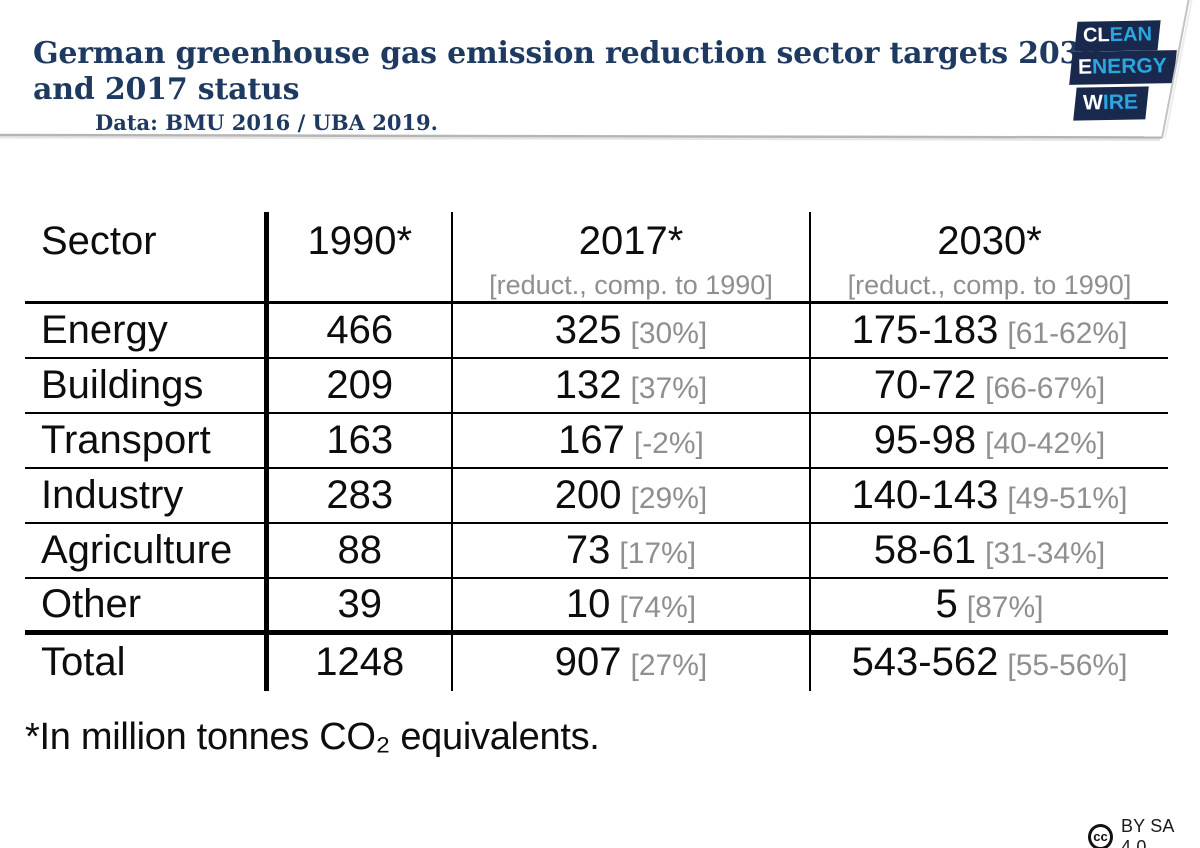 This screenshot has width=1200, height=848. Describe the element at coordinates (631, 258) in the screenshot. I see `column-header-2017: 2017* [reduct., comp. to 1990]` at that location.